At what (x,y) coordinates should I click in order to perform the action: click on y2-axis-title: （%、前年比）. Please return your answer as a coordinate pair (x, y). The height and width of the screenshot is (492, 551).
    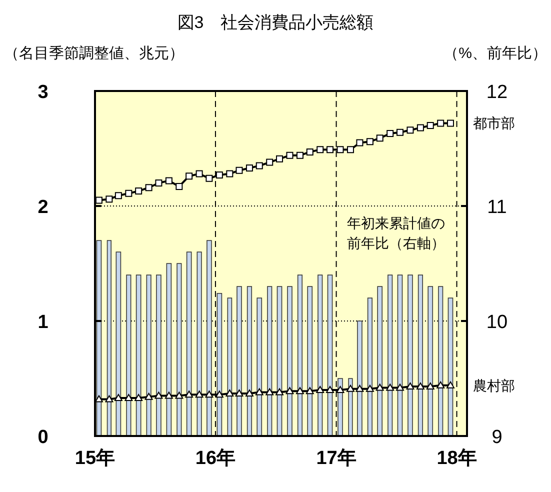
    Looking at the image, I should click on (495, 53).